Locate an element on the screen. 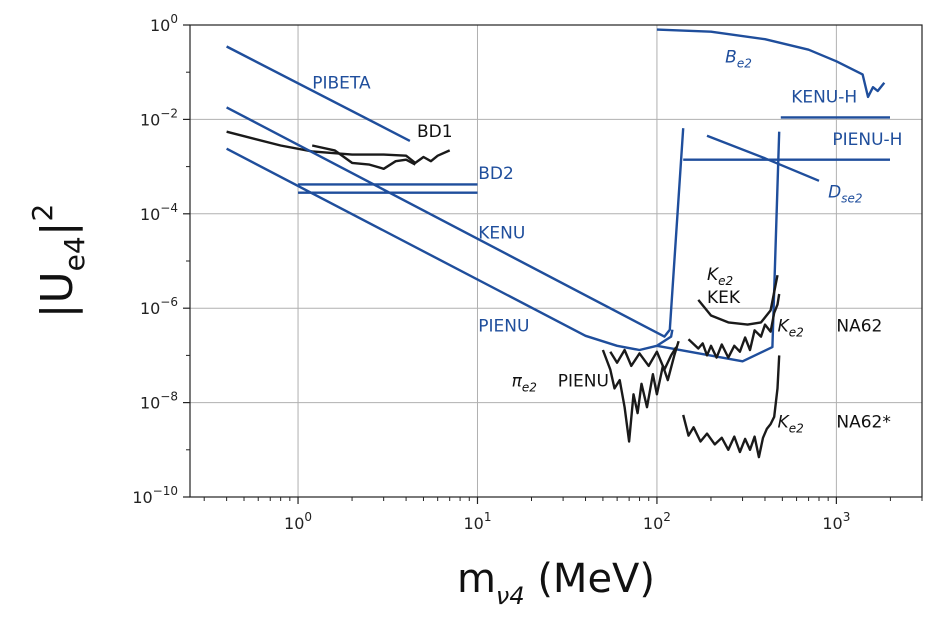 Image resolution: width=951 pixels, height=619 pixels. curve-label: KENU is located at coordinates (501, 233).